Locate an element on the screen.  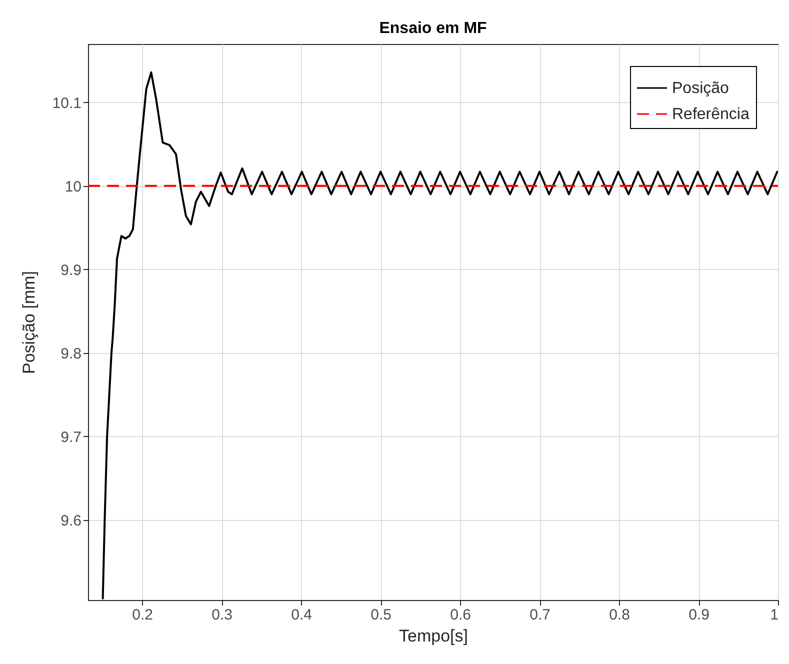
x-tick-label: 1 is located at coordinates (774, 615).